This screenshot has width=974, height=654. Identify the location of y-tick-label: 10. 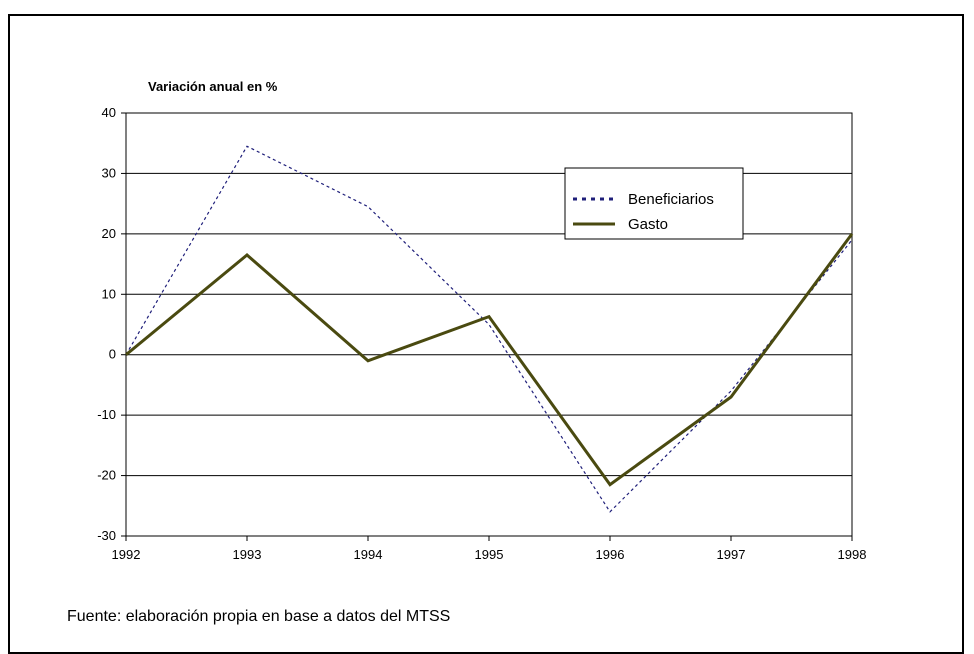
(109, 293).